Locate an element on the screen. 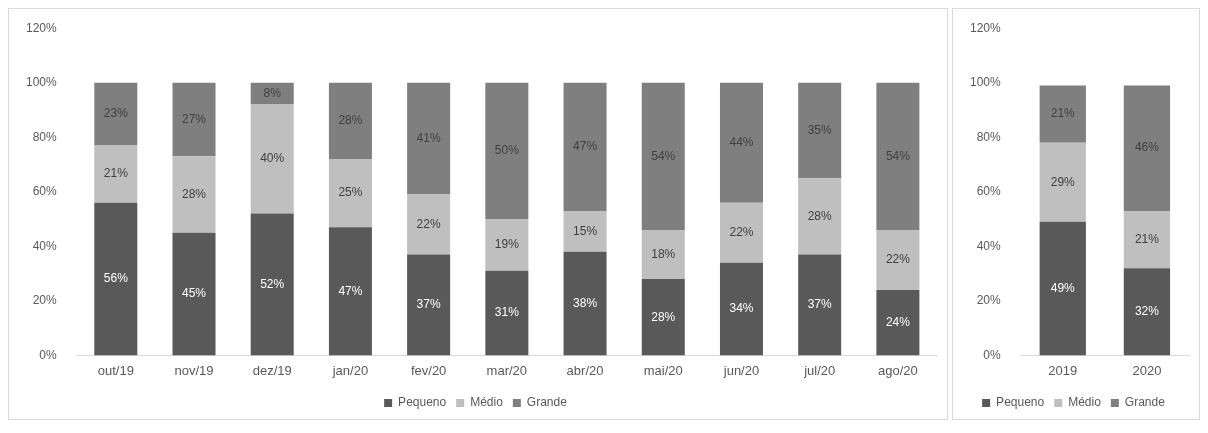  data-label: 38% is located at coordinates (585, 302).